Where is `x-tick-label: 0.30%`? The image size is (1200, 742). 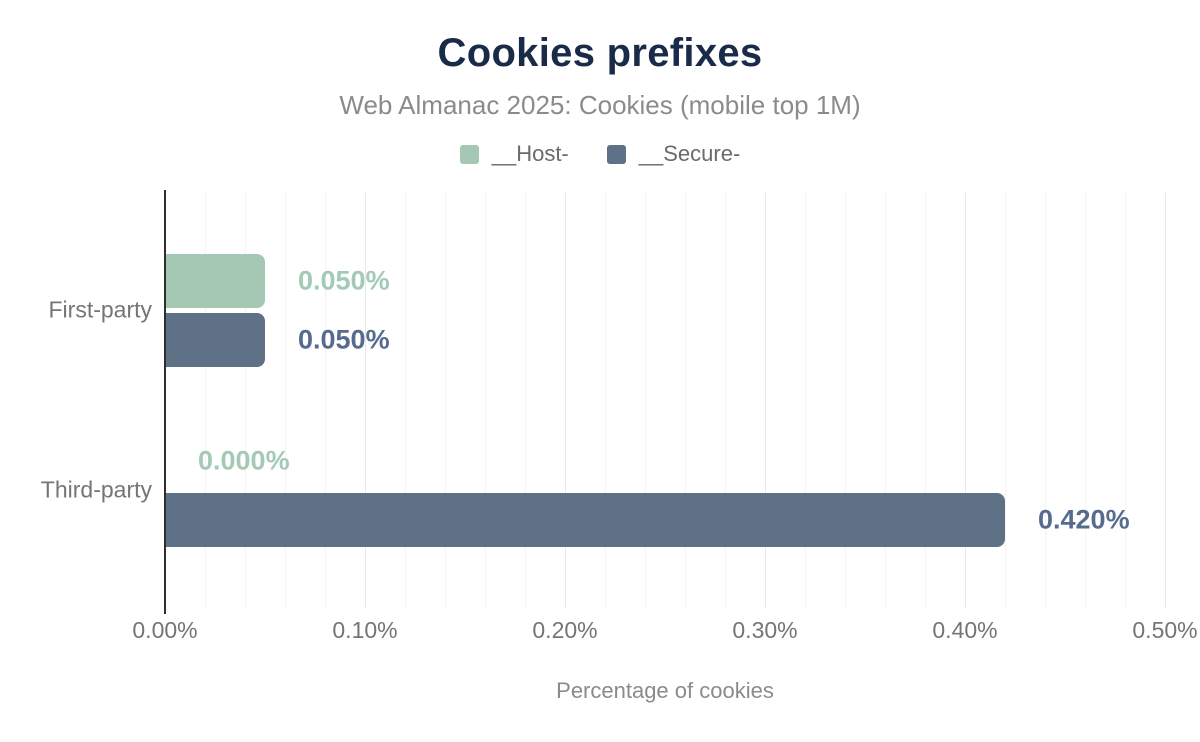
x-tick-label: 0.30% is located at coordinates (765, 630).